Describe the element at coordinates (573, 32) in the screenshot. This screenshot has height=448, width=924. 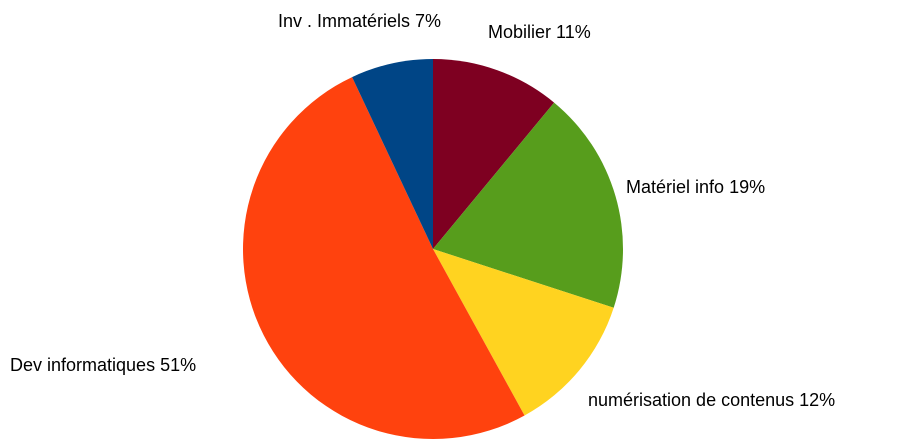
I see `slice-value: 11%` at that location.